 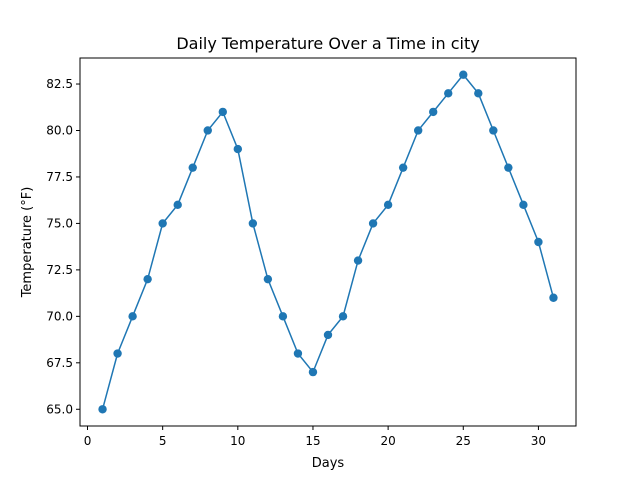 What do you see at coordinates (59, 223) in the screenshot?
I see `y-tick-label: 75.0` at bounding box center [59, 223].